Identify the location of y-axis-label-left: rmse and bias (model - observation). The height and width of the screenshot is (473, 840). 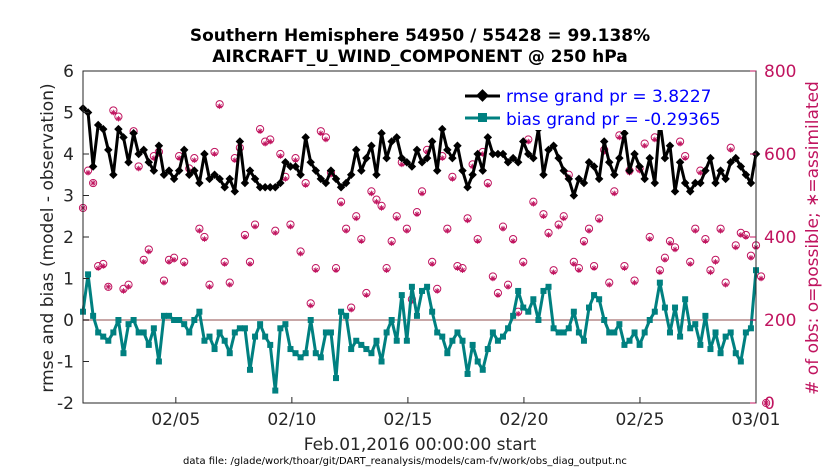
(48, 237).